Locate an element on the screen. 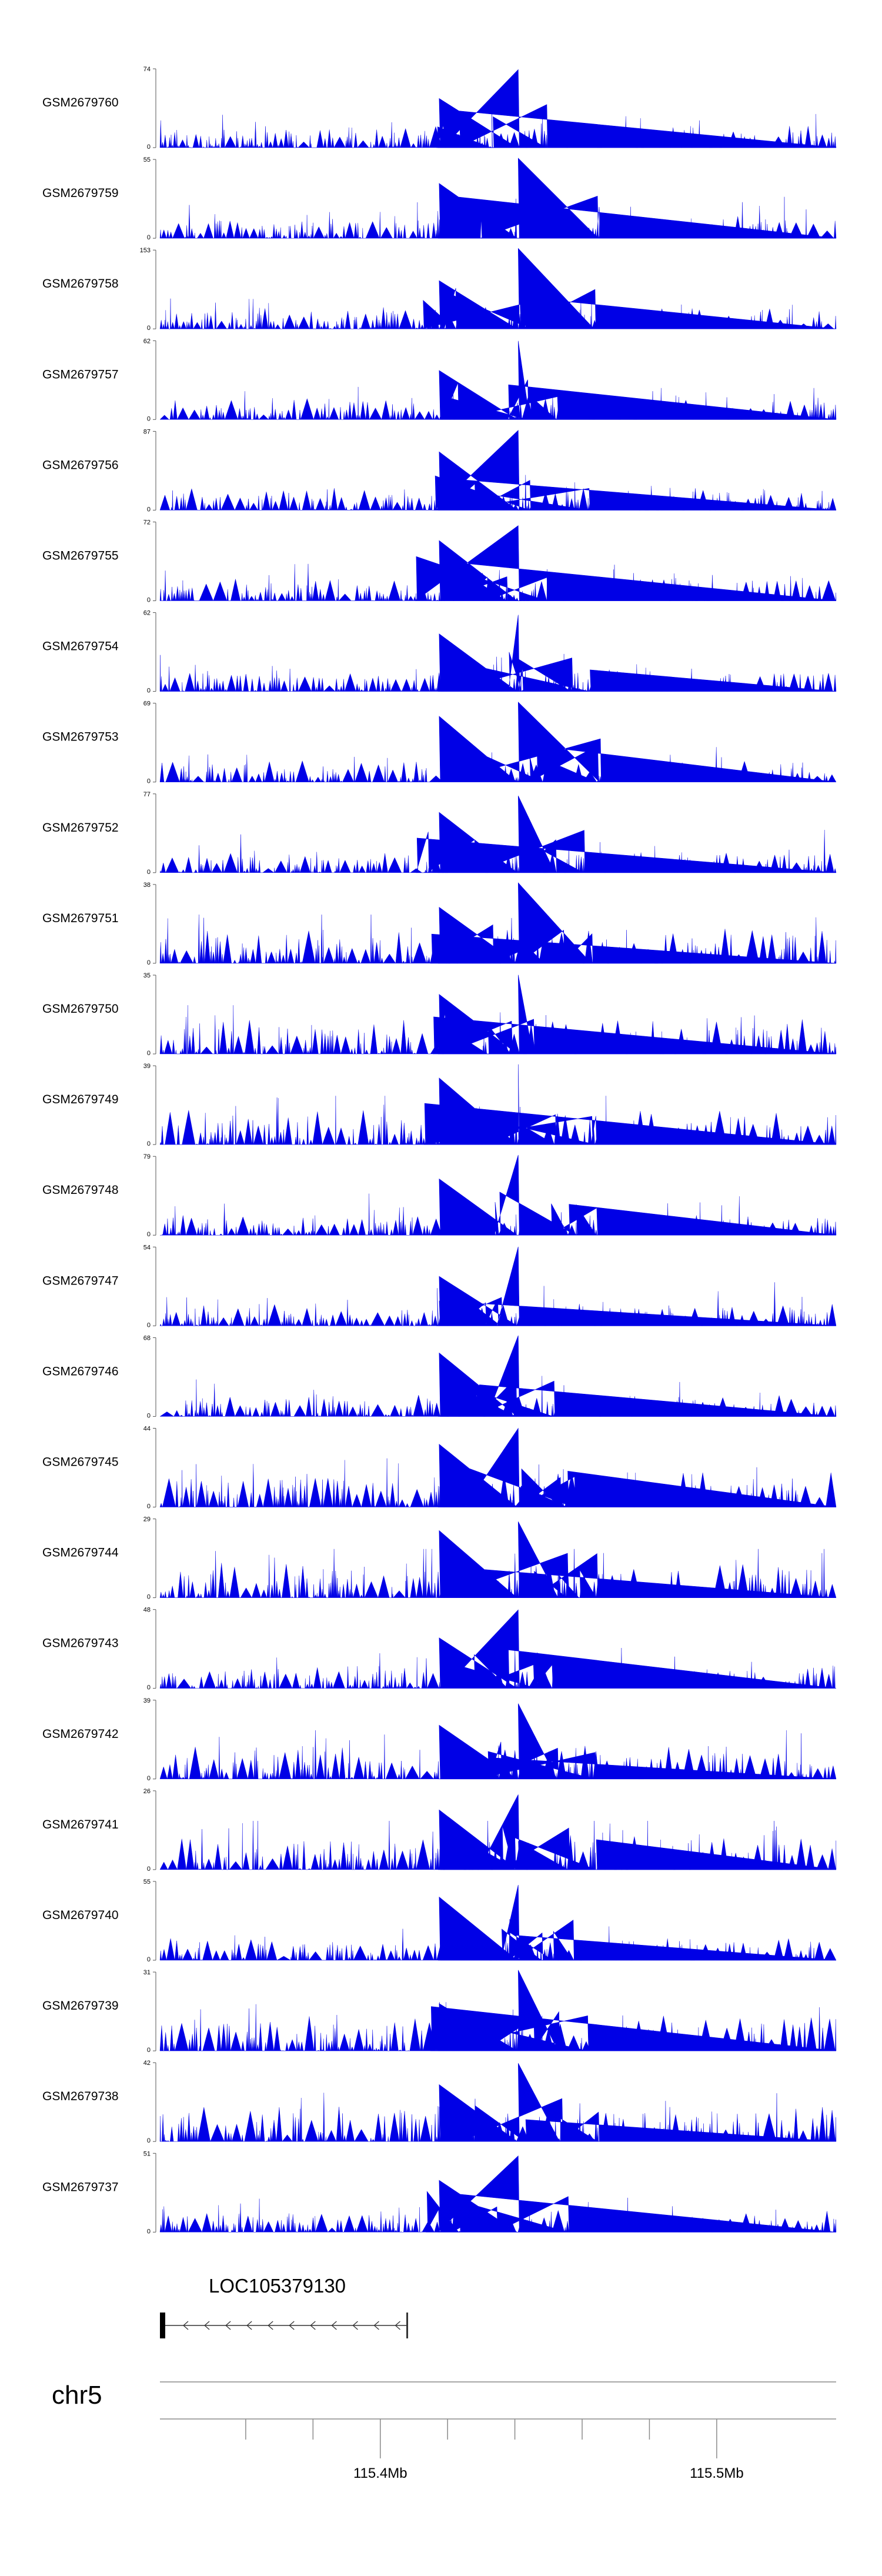 This screenshot has width=882, height=2576. track-GSM2679749: GSM2679749 39 0 is located at coordinates (439, 1105).